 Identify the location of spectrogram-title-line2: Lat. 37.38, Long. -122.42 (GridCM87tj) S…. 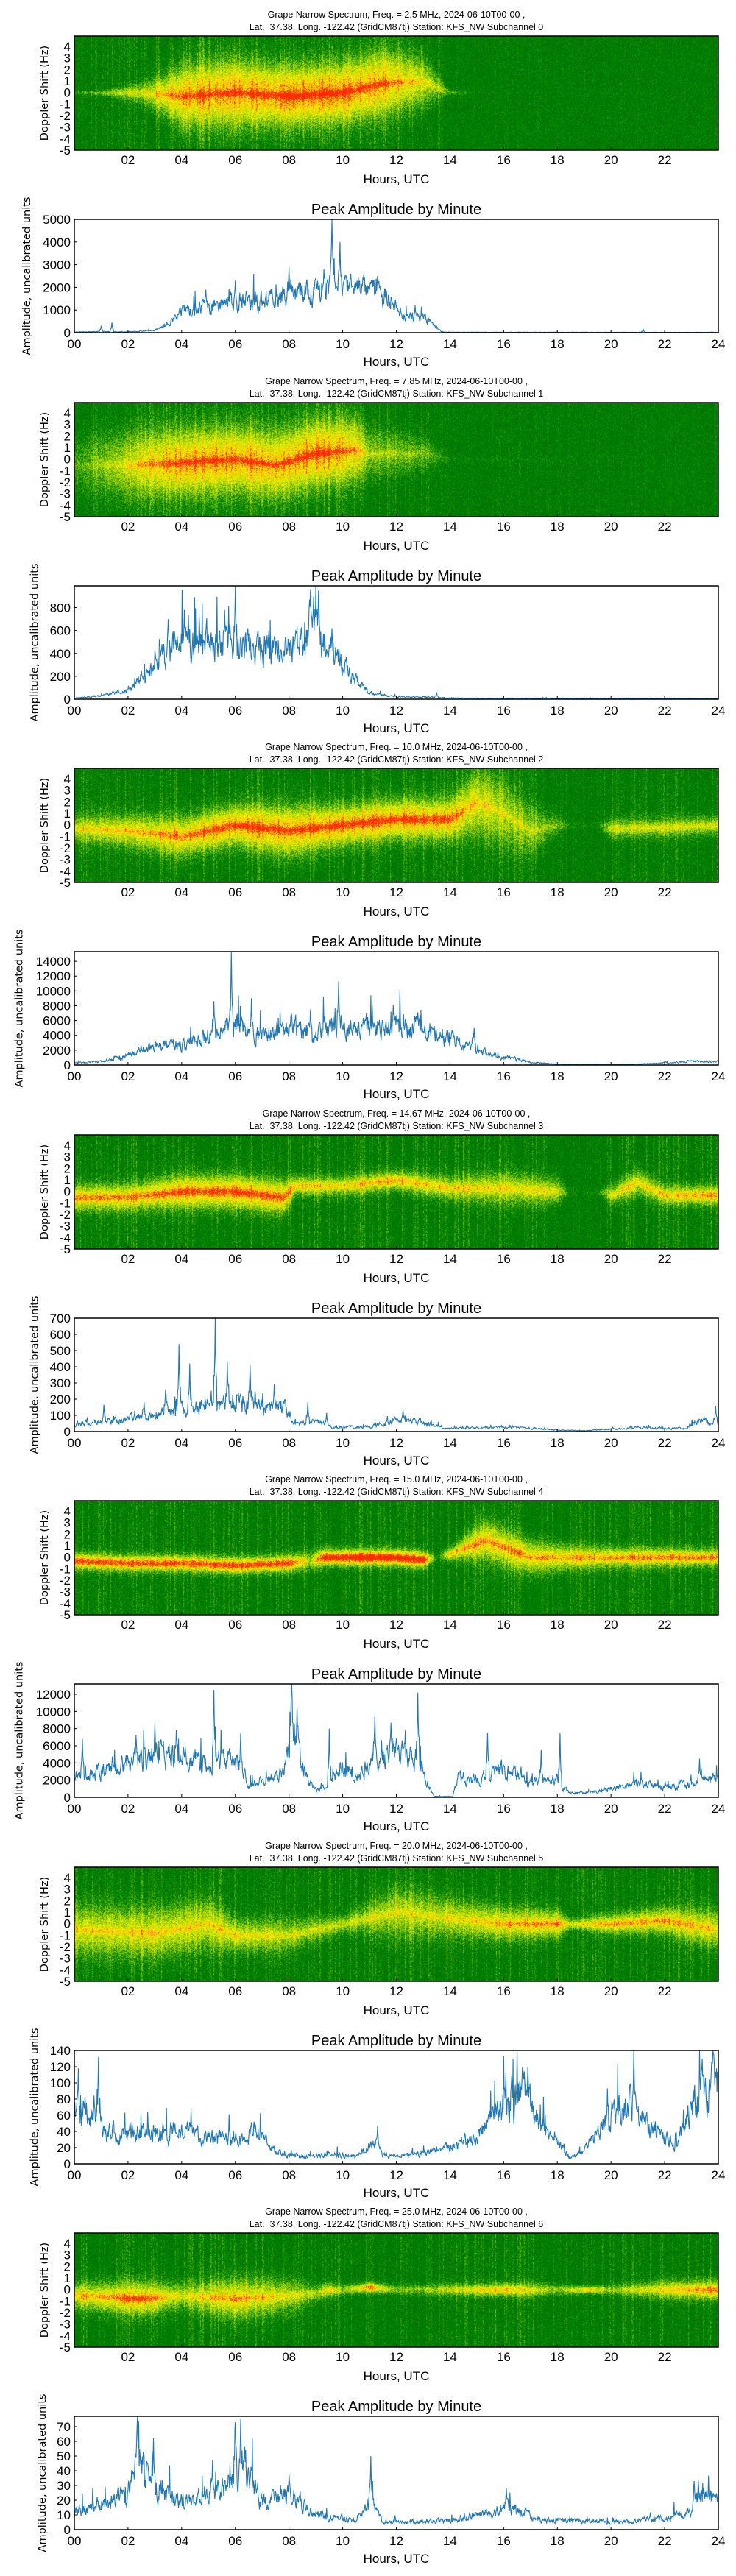
(396, 1858).